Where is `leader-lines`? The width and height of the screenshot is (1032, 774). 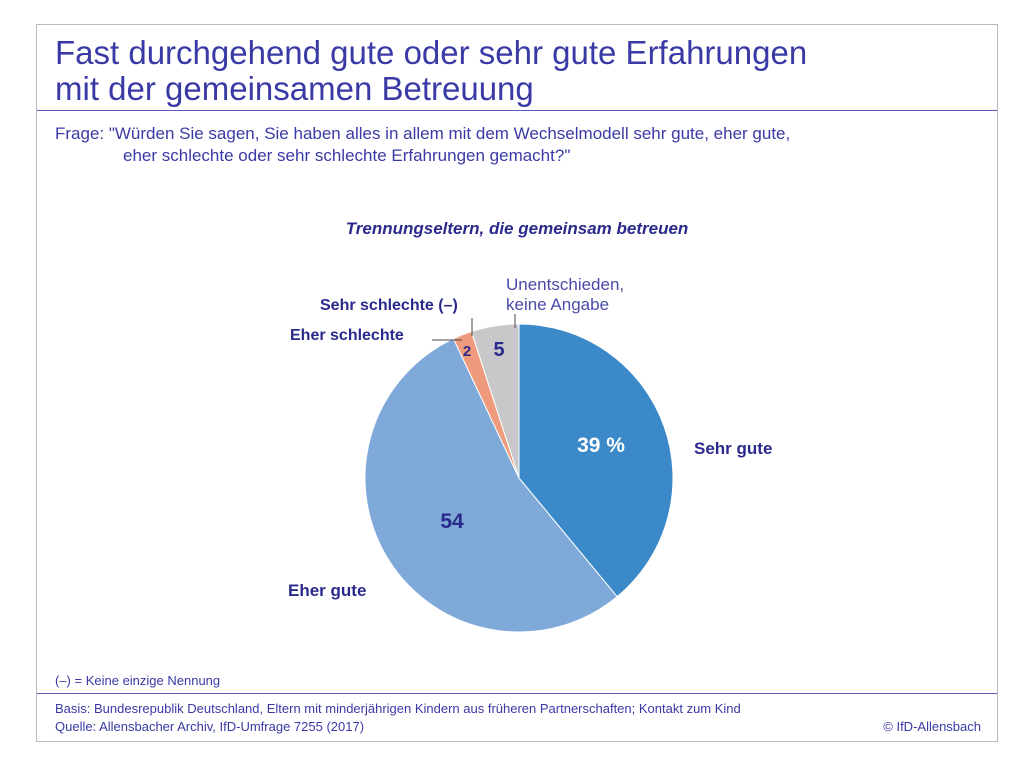 leader-lines is located at coordinates (474, 327).